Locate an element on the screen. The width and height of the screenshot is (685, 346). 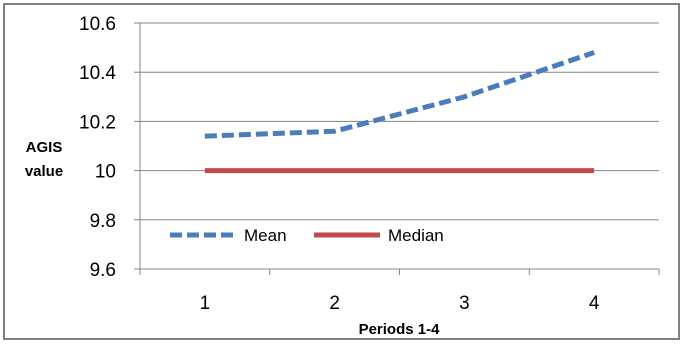
y-tick-label: 10.6 is located at coordinates (97, 24).